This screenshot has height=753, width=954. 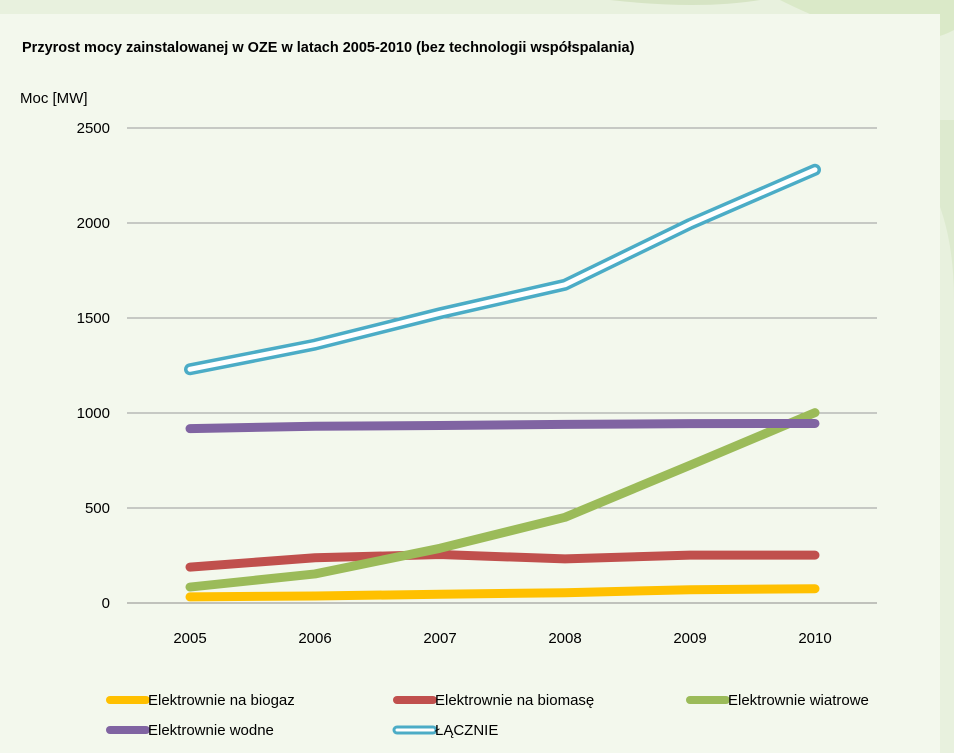 What do you see at coordinates (211, 730) in the screenshot?
I see `legend-label: Elektrownie wodne` at bounding box center [211, 730].